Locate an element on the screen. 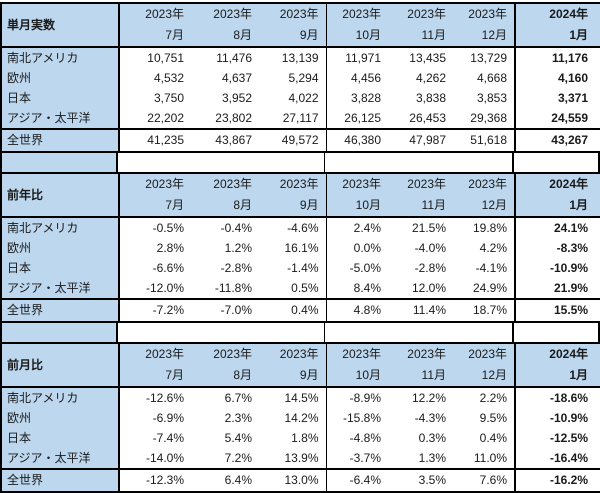 This screenshot has width=600, height=493. value-cell: 4,637 is located at coordinates (225, 78).